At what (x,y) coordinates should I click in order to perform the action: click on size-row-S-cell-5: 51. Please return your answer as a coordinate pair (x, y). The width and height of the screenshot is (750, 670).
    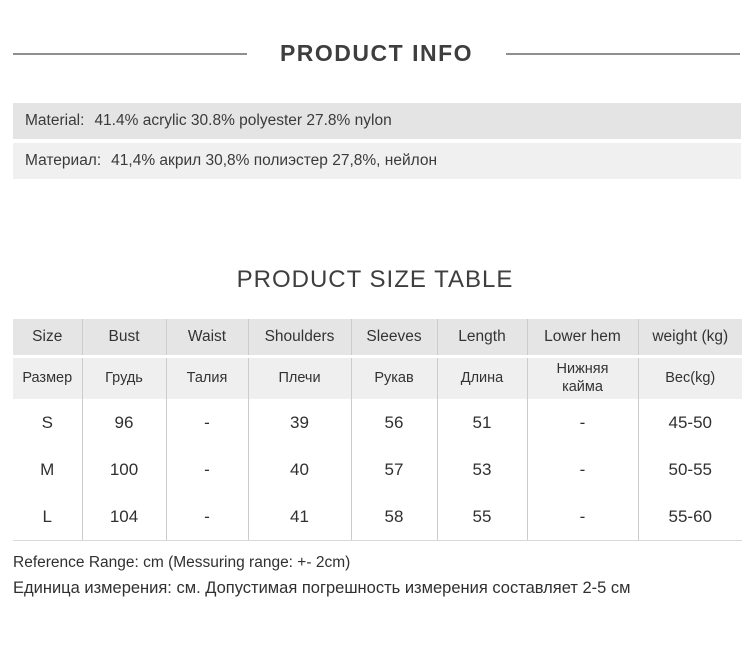
    Looking at the image, I should click on (482, 422).